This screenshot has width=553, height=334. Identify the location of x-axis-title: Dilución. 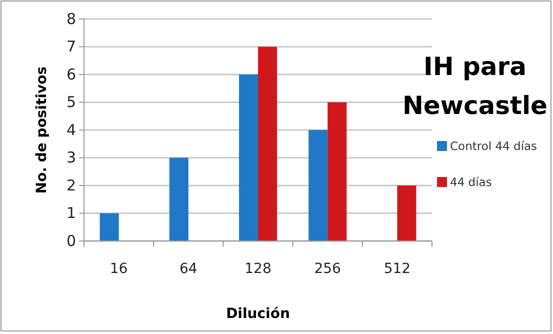
(258, 314).